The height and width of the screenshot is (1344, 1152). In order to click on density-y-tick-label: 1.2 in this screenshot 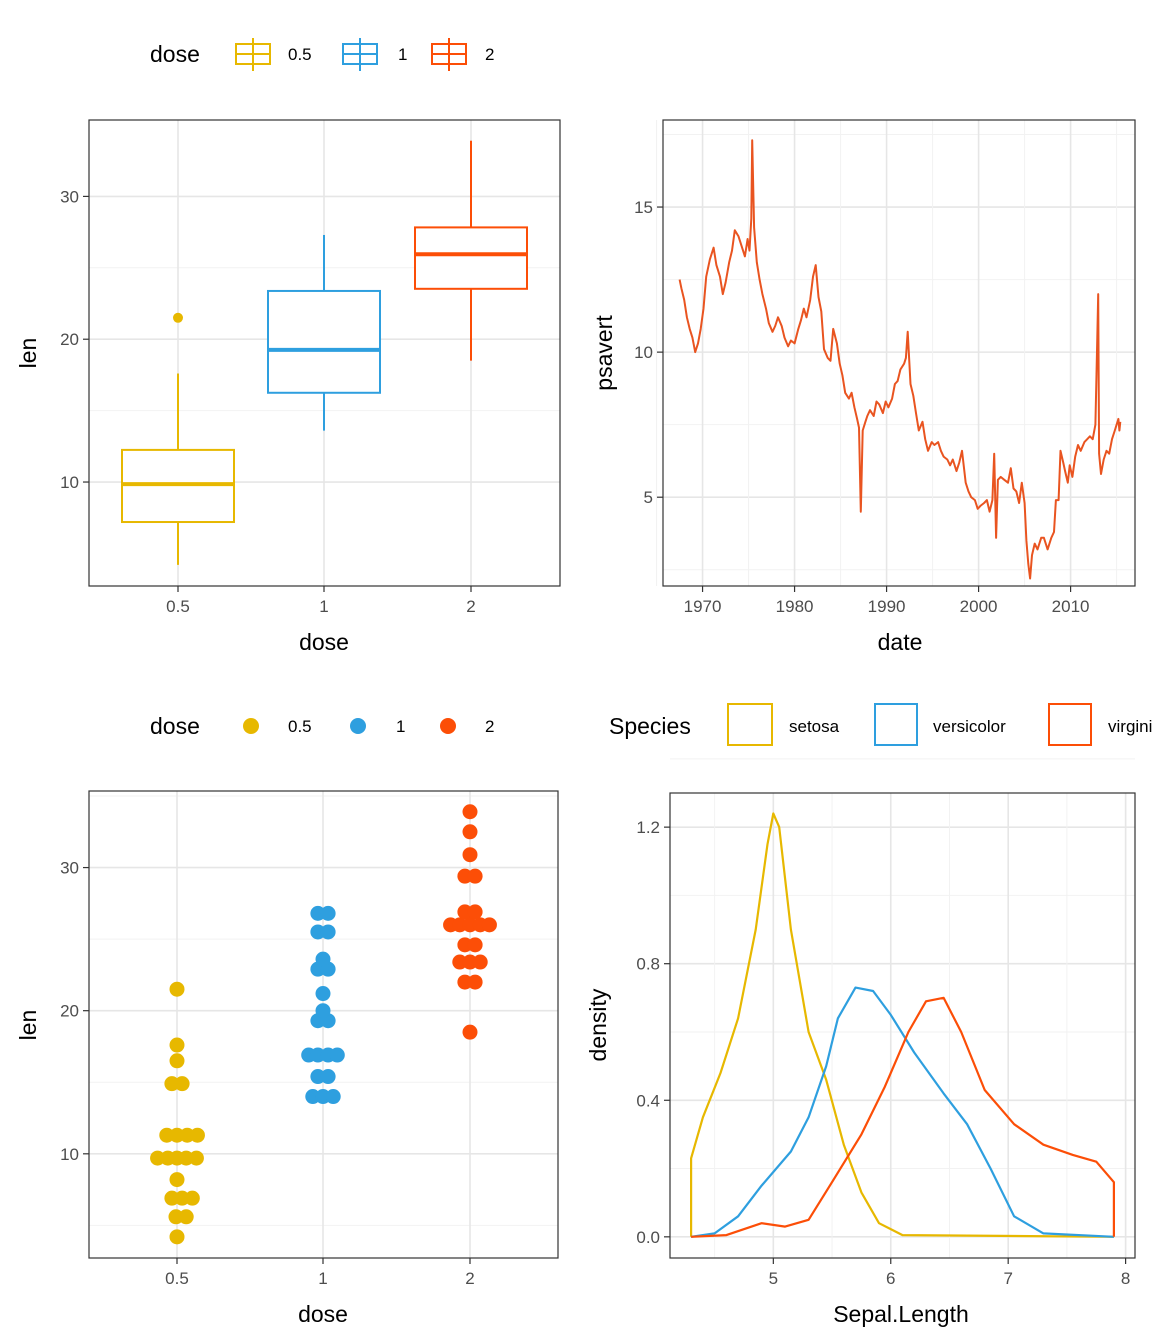, I will do `click(648, 827)`.